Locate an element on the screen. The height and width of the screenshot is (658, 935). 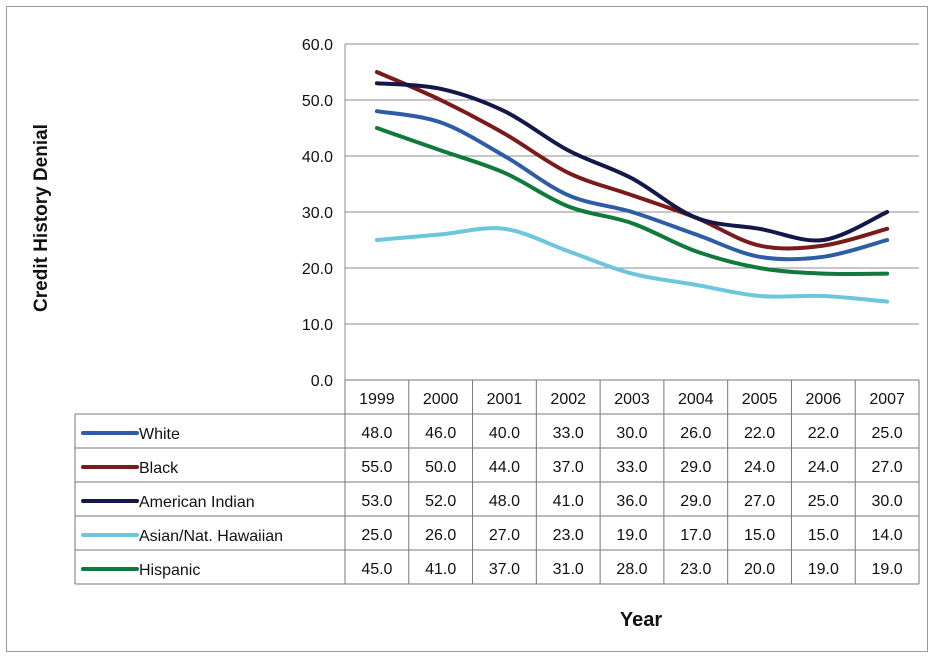
legend-label: Hispanic is located at coordinates (169, 570).